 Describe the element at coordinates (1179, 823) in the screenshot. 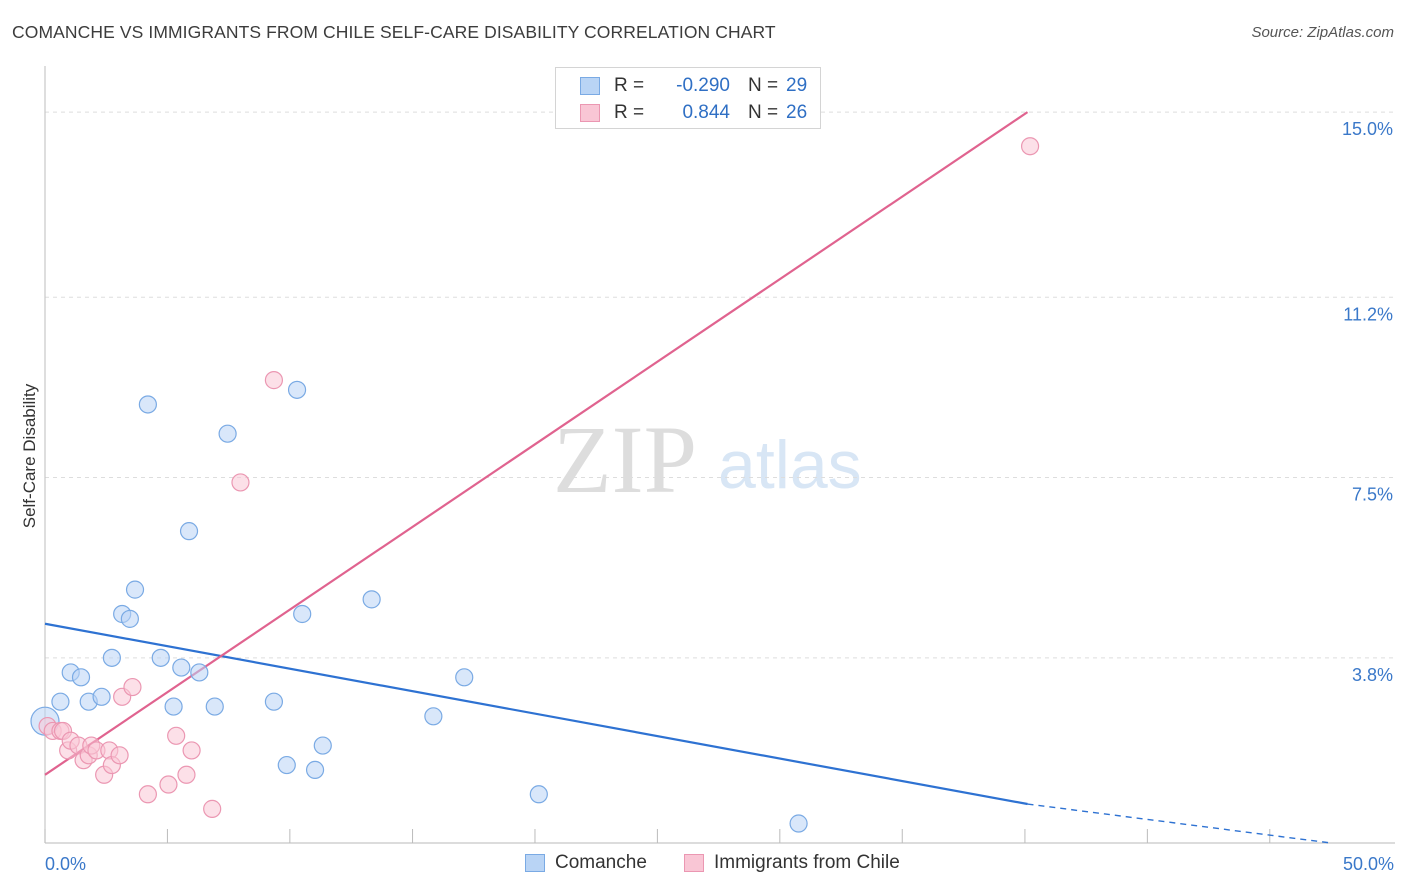

I see `comanche-trend-extension` at that location.